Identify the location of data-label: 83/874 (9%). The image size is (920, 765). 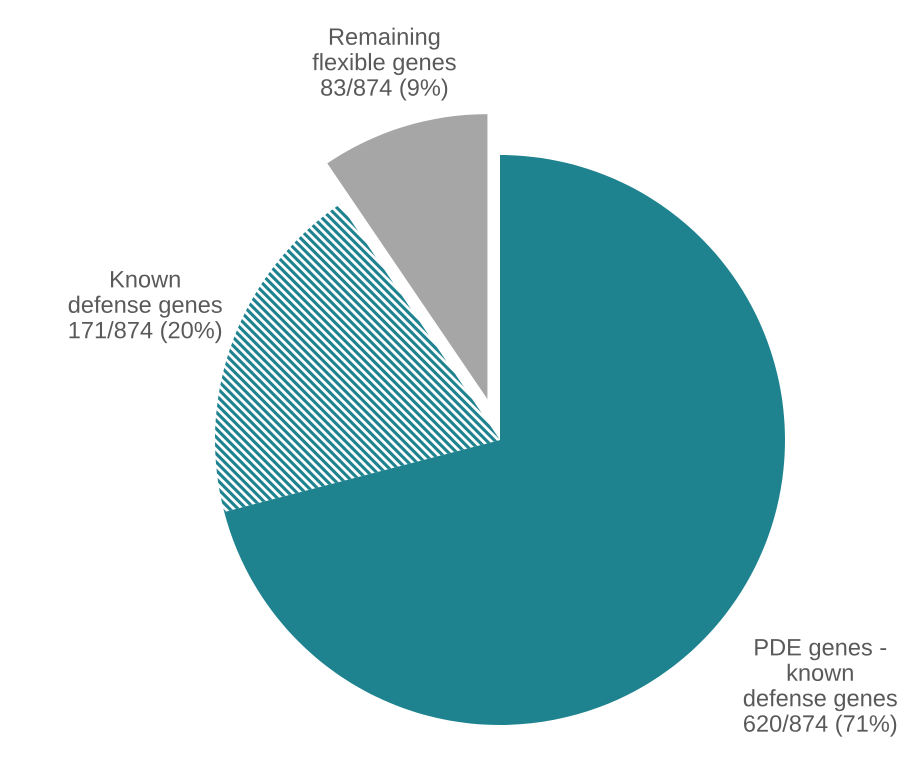
(384, 89).